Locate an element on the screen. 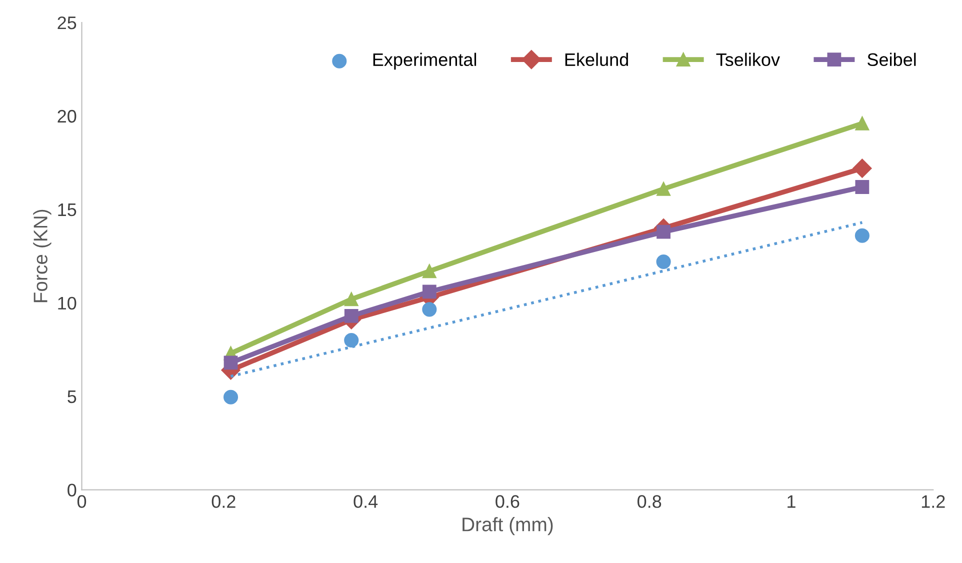 This screenshot has width=962, height=563. x-tick-label: 1 is located at coordinates (792, 501).